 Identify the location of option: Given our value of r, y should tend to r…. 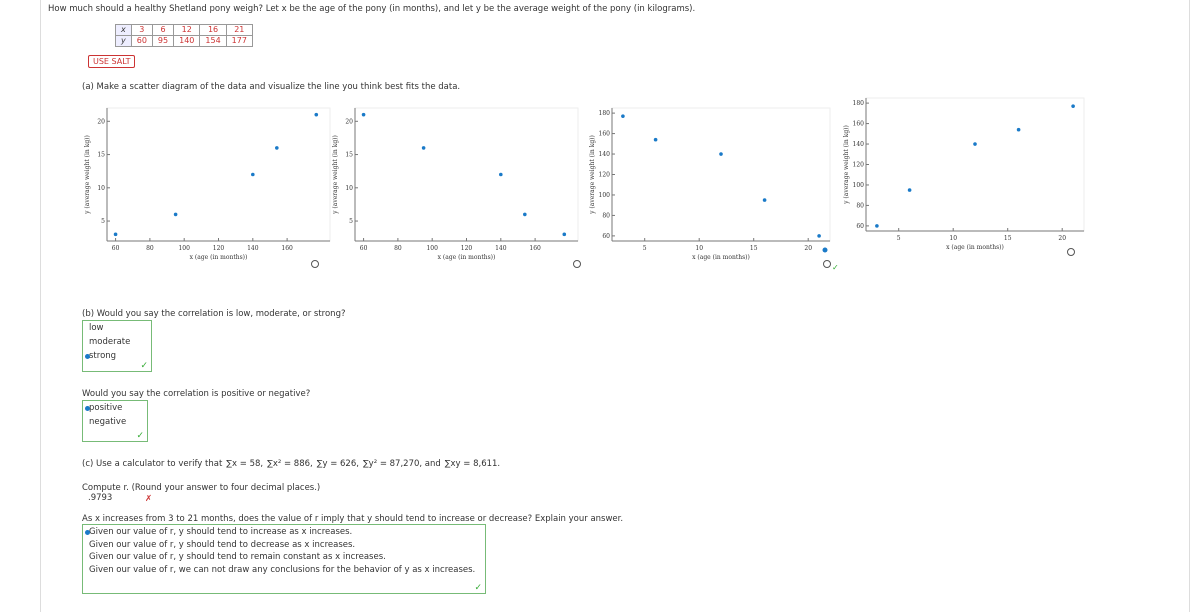
(237, 557).